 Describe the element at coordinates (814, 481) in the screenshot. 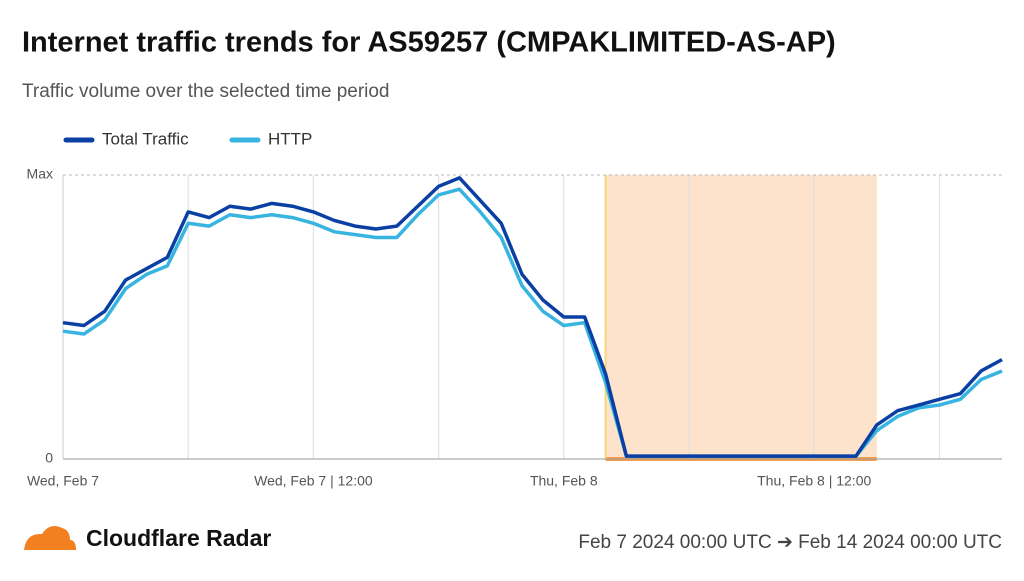

I see `x-tick-label: Thu, Feb 8 | 12:00` at that location.